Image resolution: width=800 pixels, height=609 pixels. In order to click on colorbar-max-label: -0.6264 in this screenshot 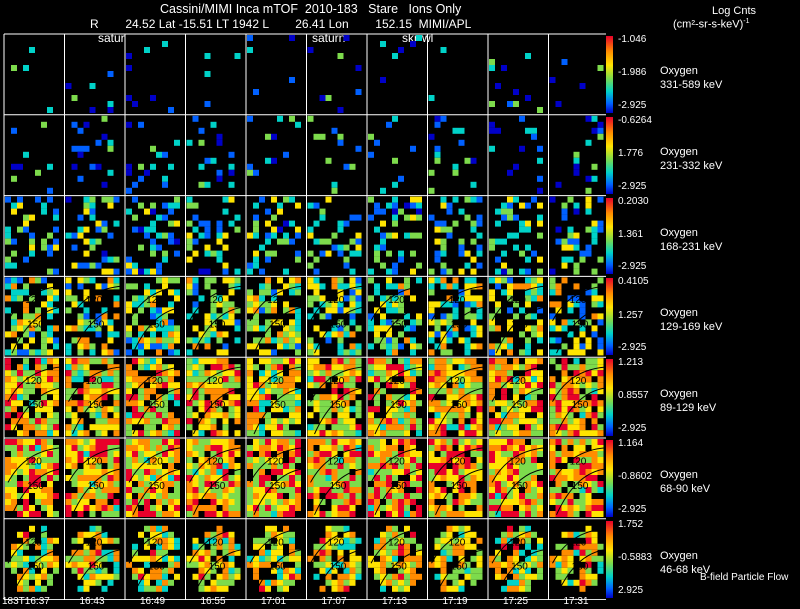, I will do `click(635, 120)`.